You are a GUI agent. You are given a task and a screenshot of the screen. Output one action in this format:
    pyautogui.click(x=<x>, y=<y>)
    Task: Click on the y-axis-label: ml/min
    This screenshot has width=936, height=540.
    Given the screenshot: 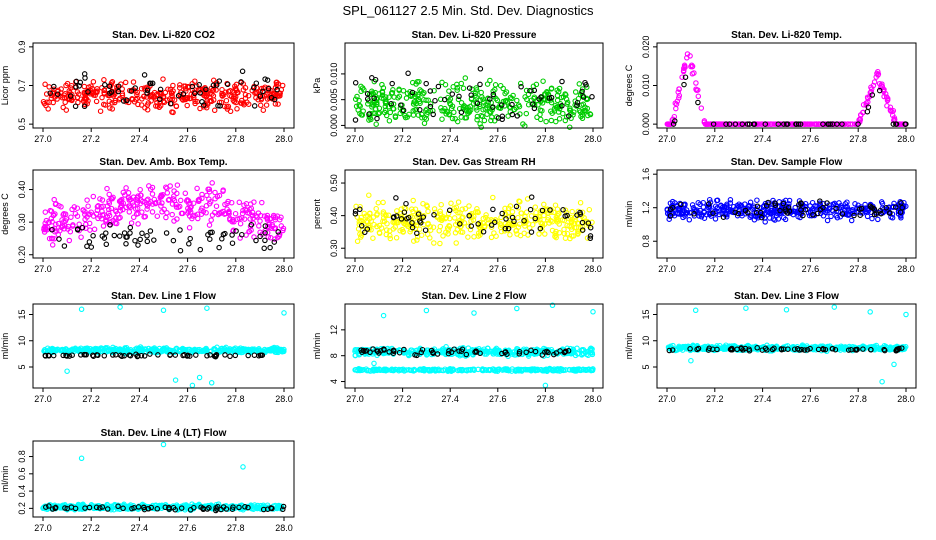 What is the action you would take?
    pyautogui.click(x=5, y=346)
    